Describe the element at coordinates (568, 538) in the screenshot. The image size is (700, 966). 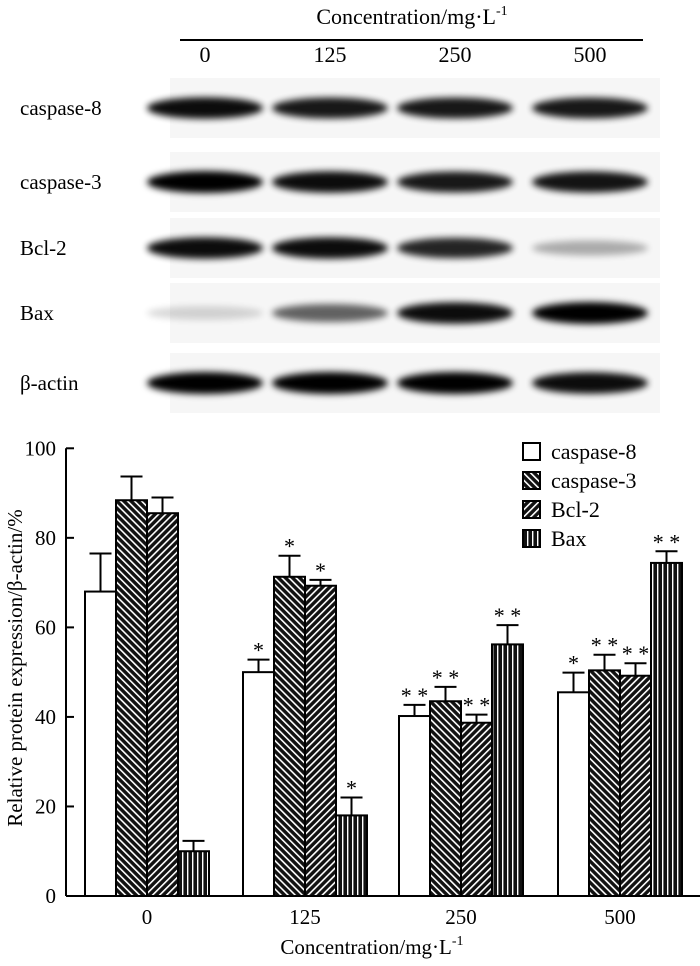
I see `legend-label: Bax` at that location.